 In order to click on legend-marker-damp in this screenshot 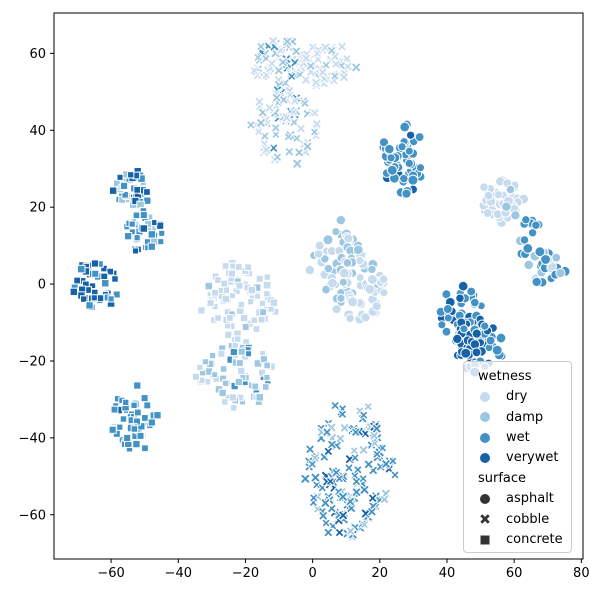, I will do `click(485, 417)`.